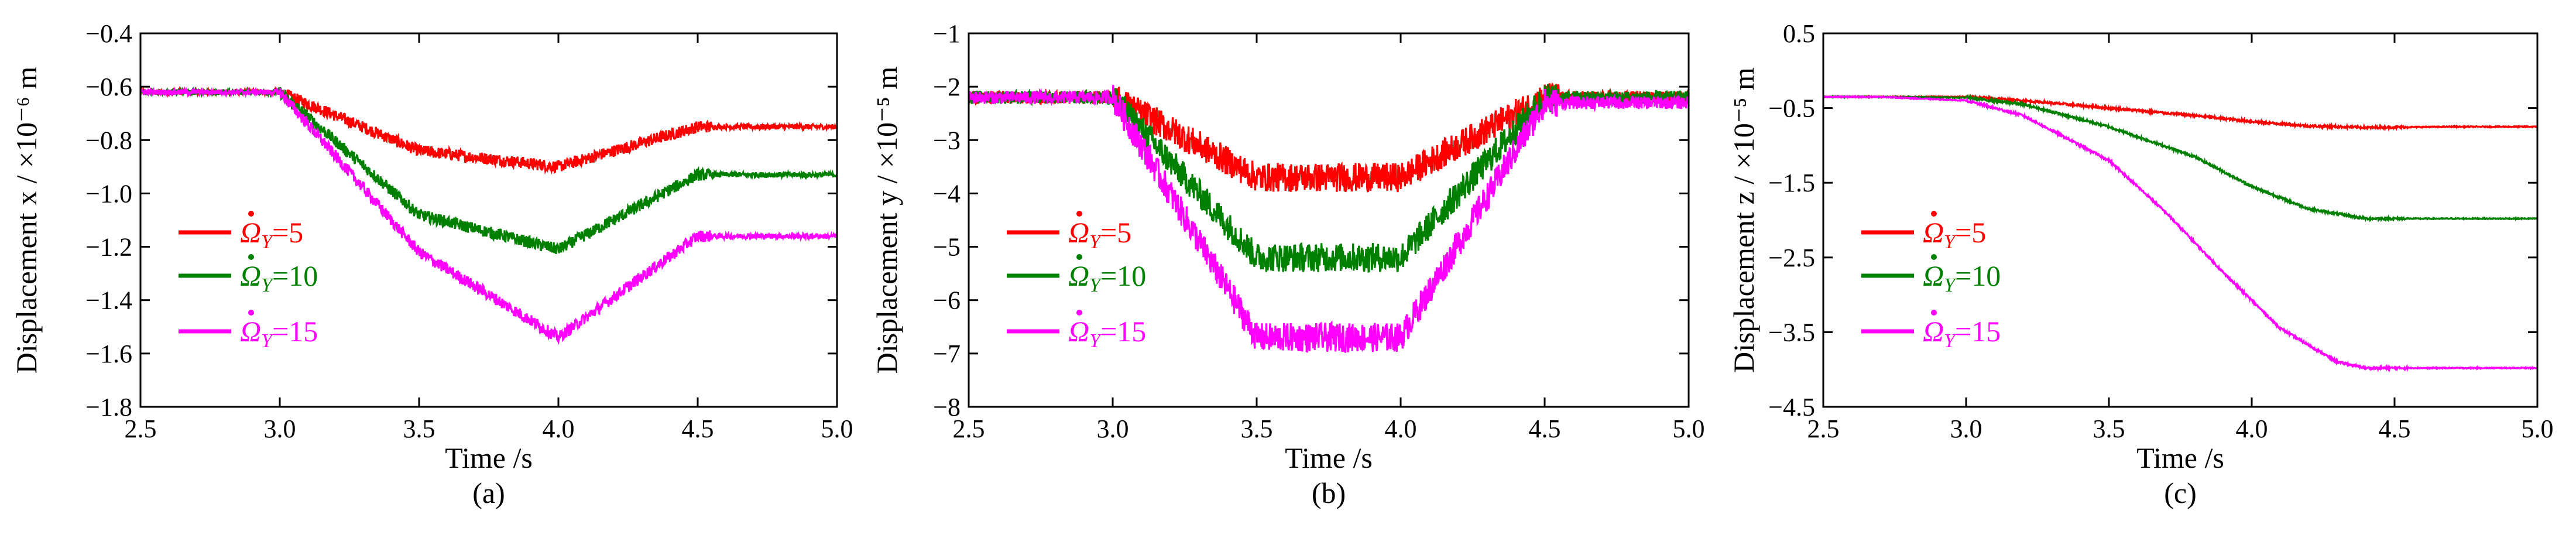 Image resolution: width=2576 pixels, height=545 pixels. What do you see at coordinates (1791, 332) in the screenshot?
I see `y-tick-label: −3.5` at bounding box center [1791, 332].